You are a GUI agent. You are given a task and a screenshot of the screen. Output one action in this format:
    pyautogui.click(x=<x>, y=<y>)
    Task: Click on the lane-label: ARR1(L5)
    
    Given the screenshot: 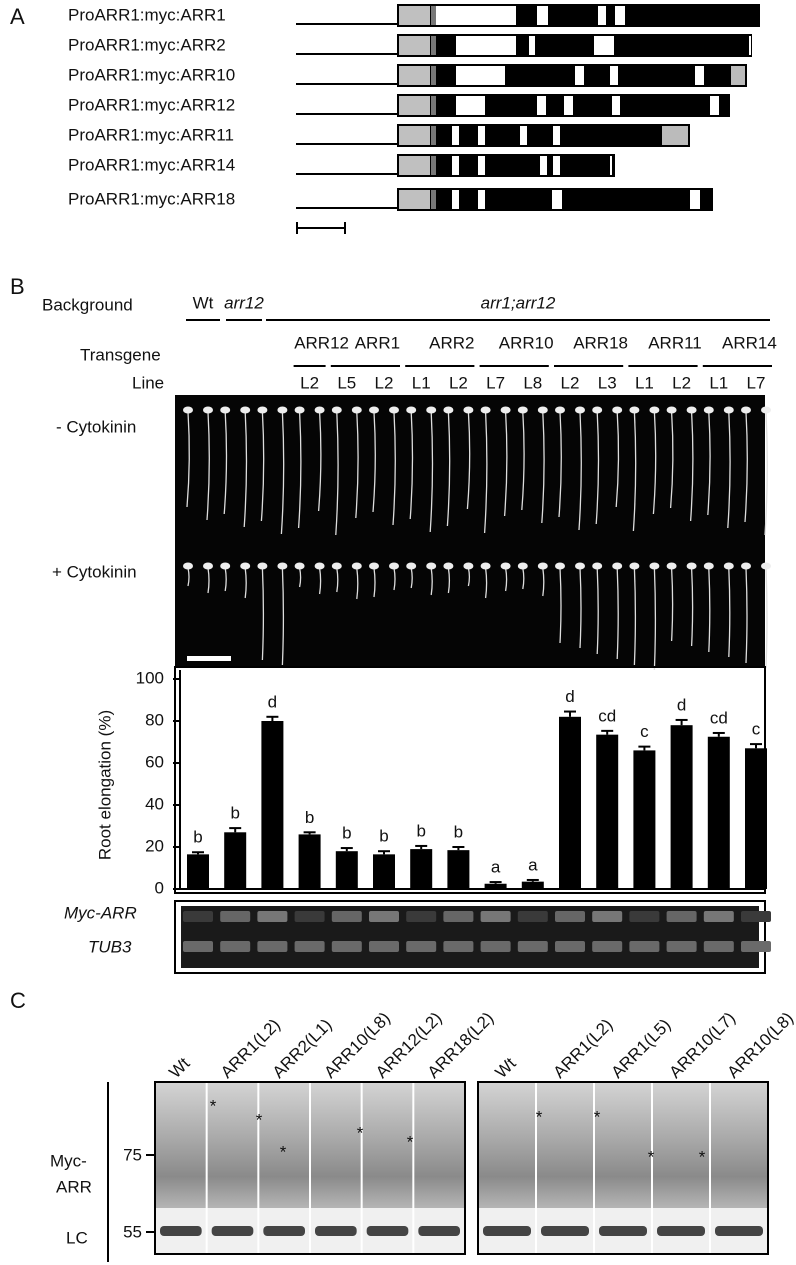 What is the action you would take?
    pyautogui.click(x=641, y=1048)
    